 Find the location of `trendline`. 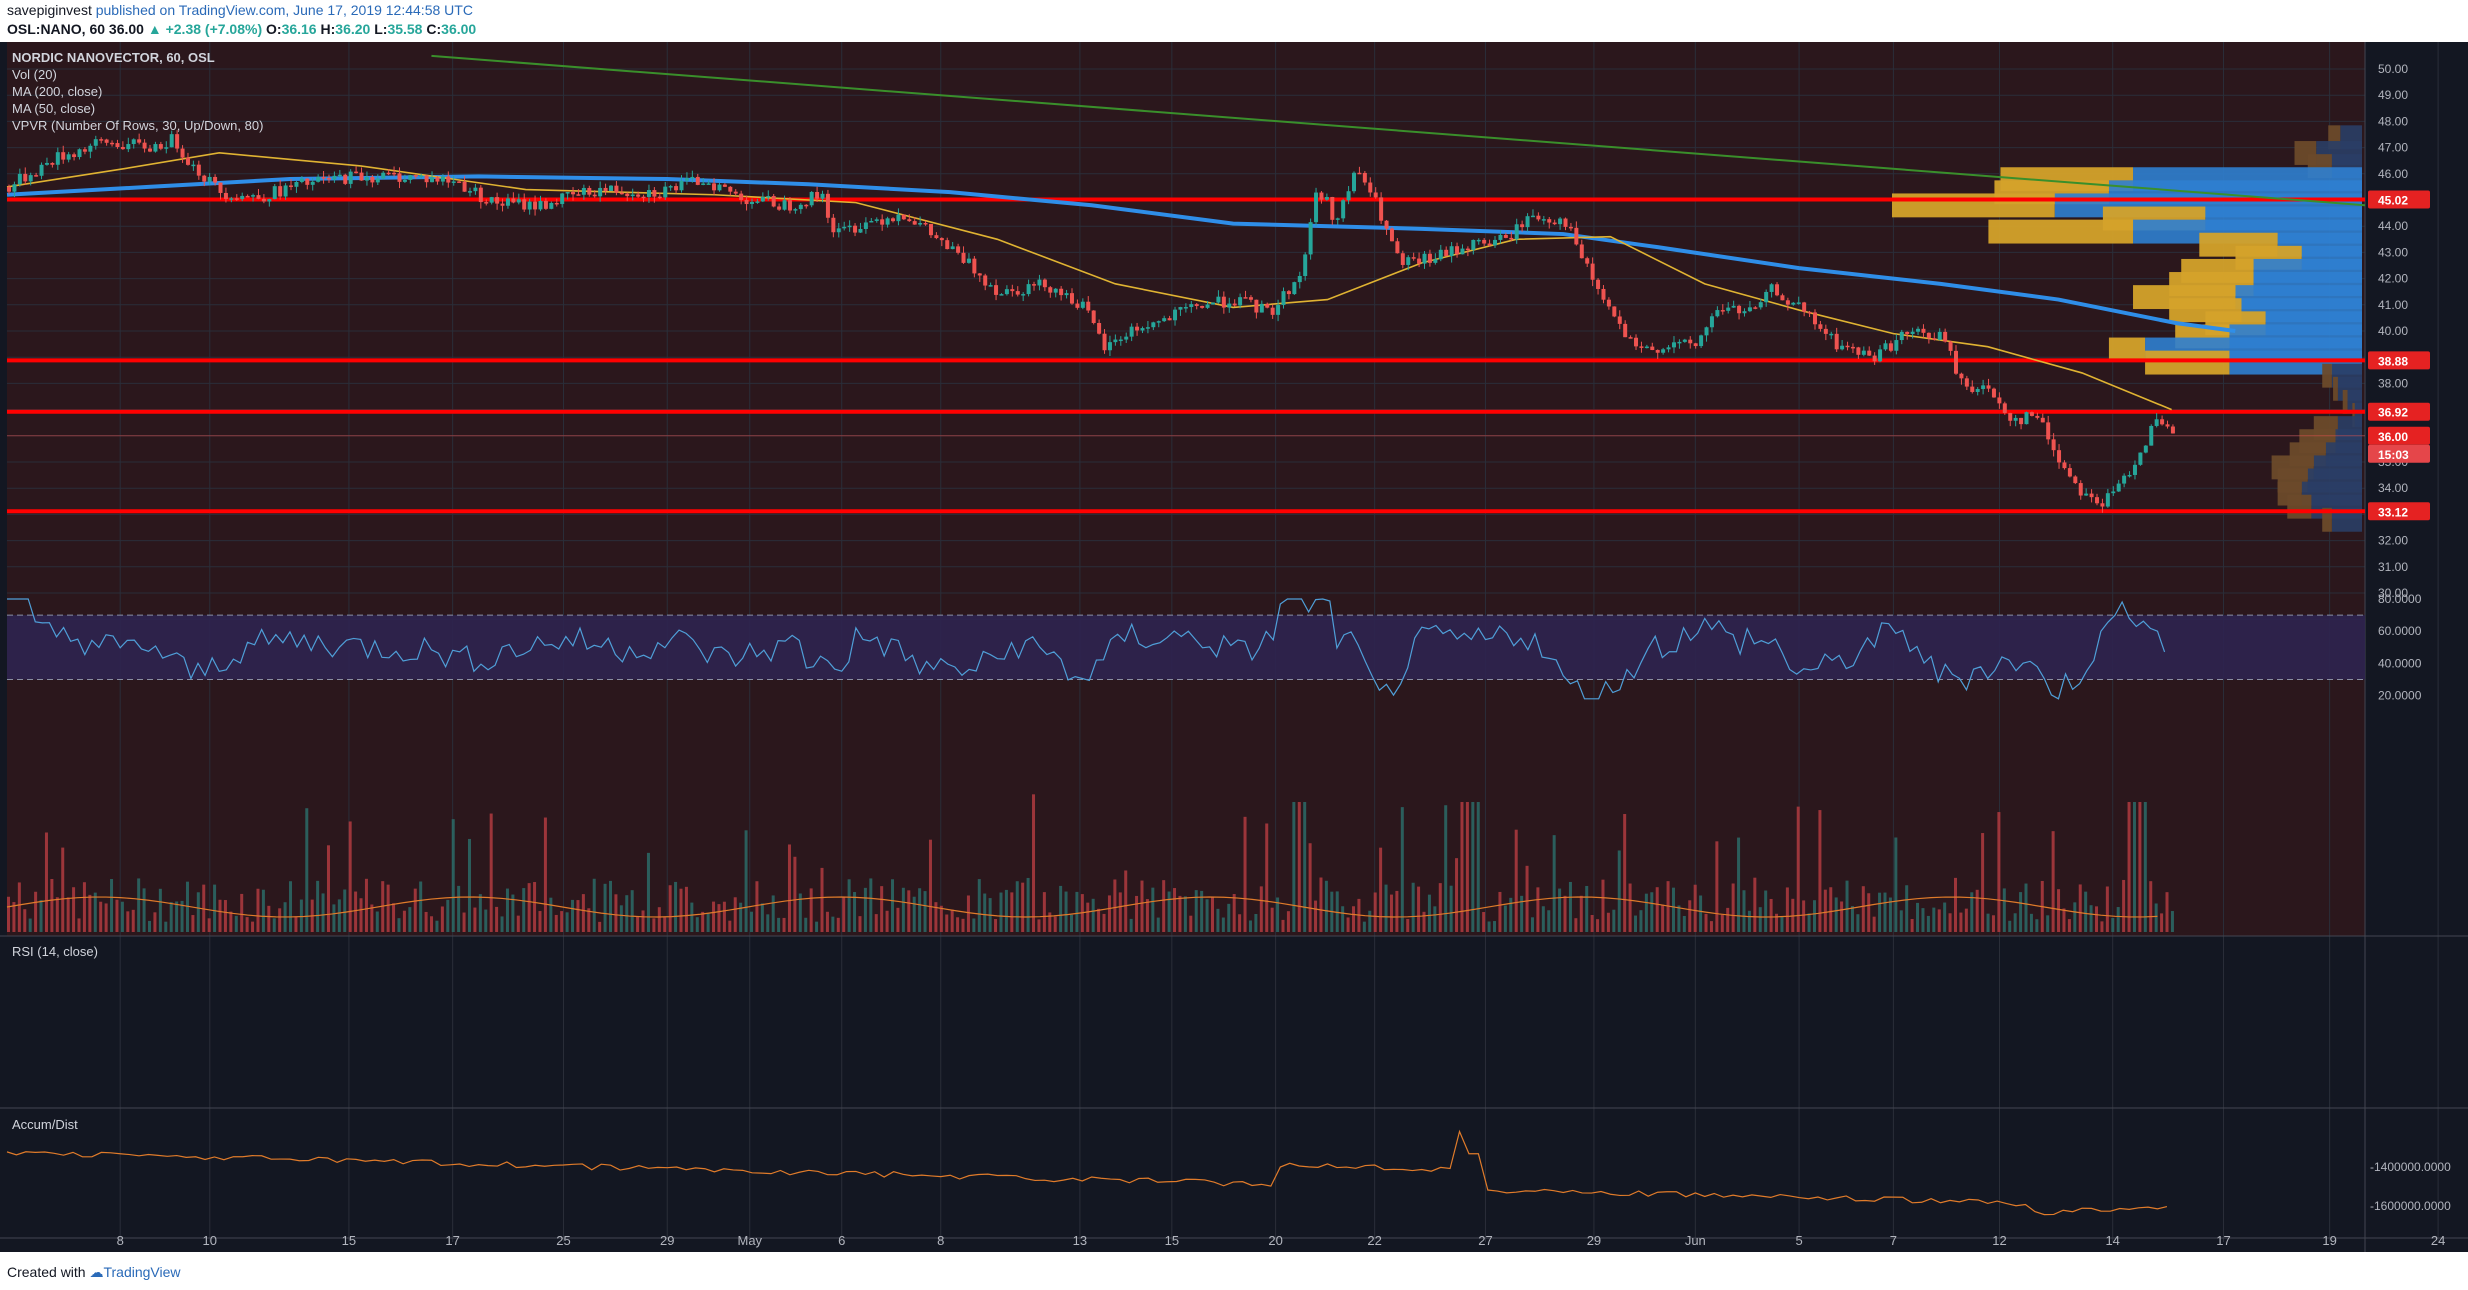

trendline is located at coordinates (1398, 130).